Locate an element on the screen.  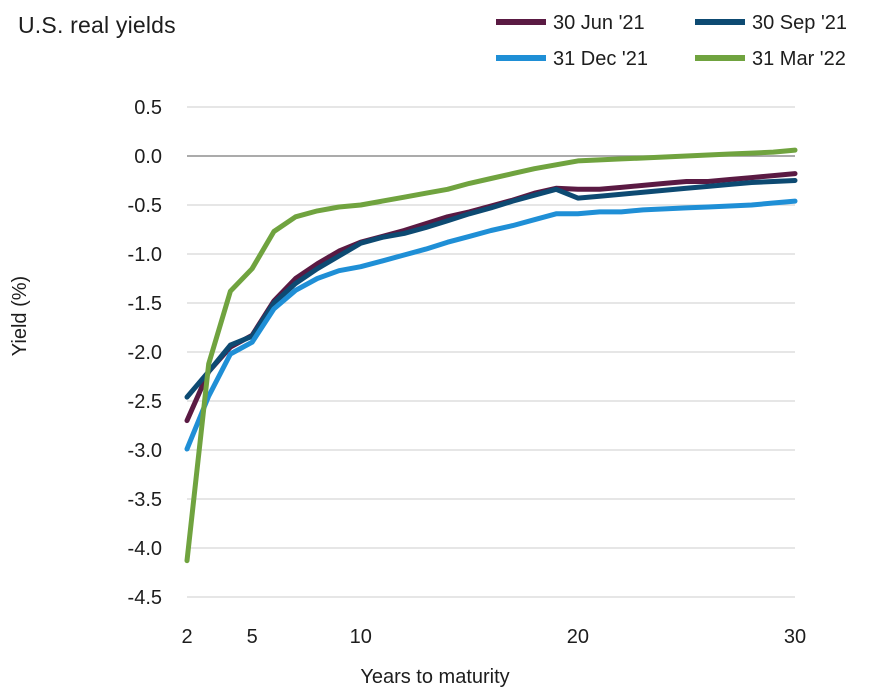
legend-label: 31 Dec '21 is located at coordinates (600, 59).